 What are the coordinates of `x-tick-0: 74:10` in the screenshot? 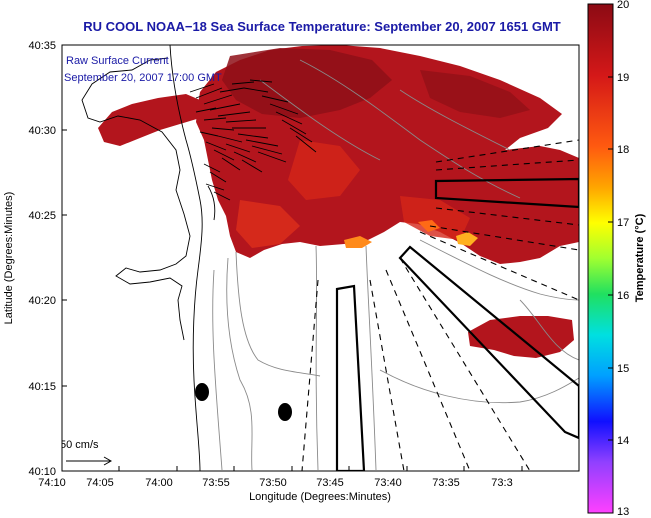 It's located at (52, 483).